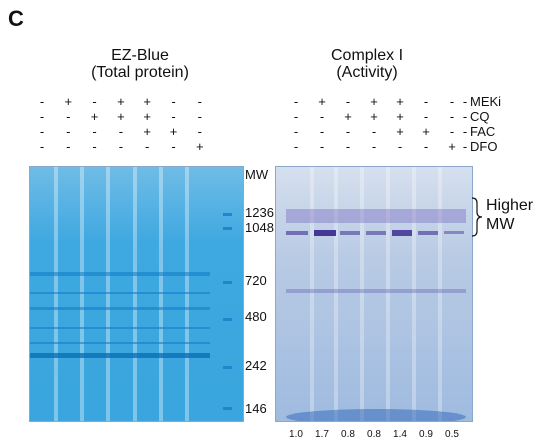  Describe the element at coordinates (426, 434) in the screenshot. I see `quant-value: 0.9` at that location.